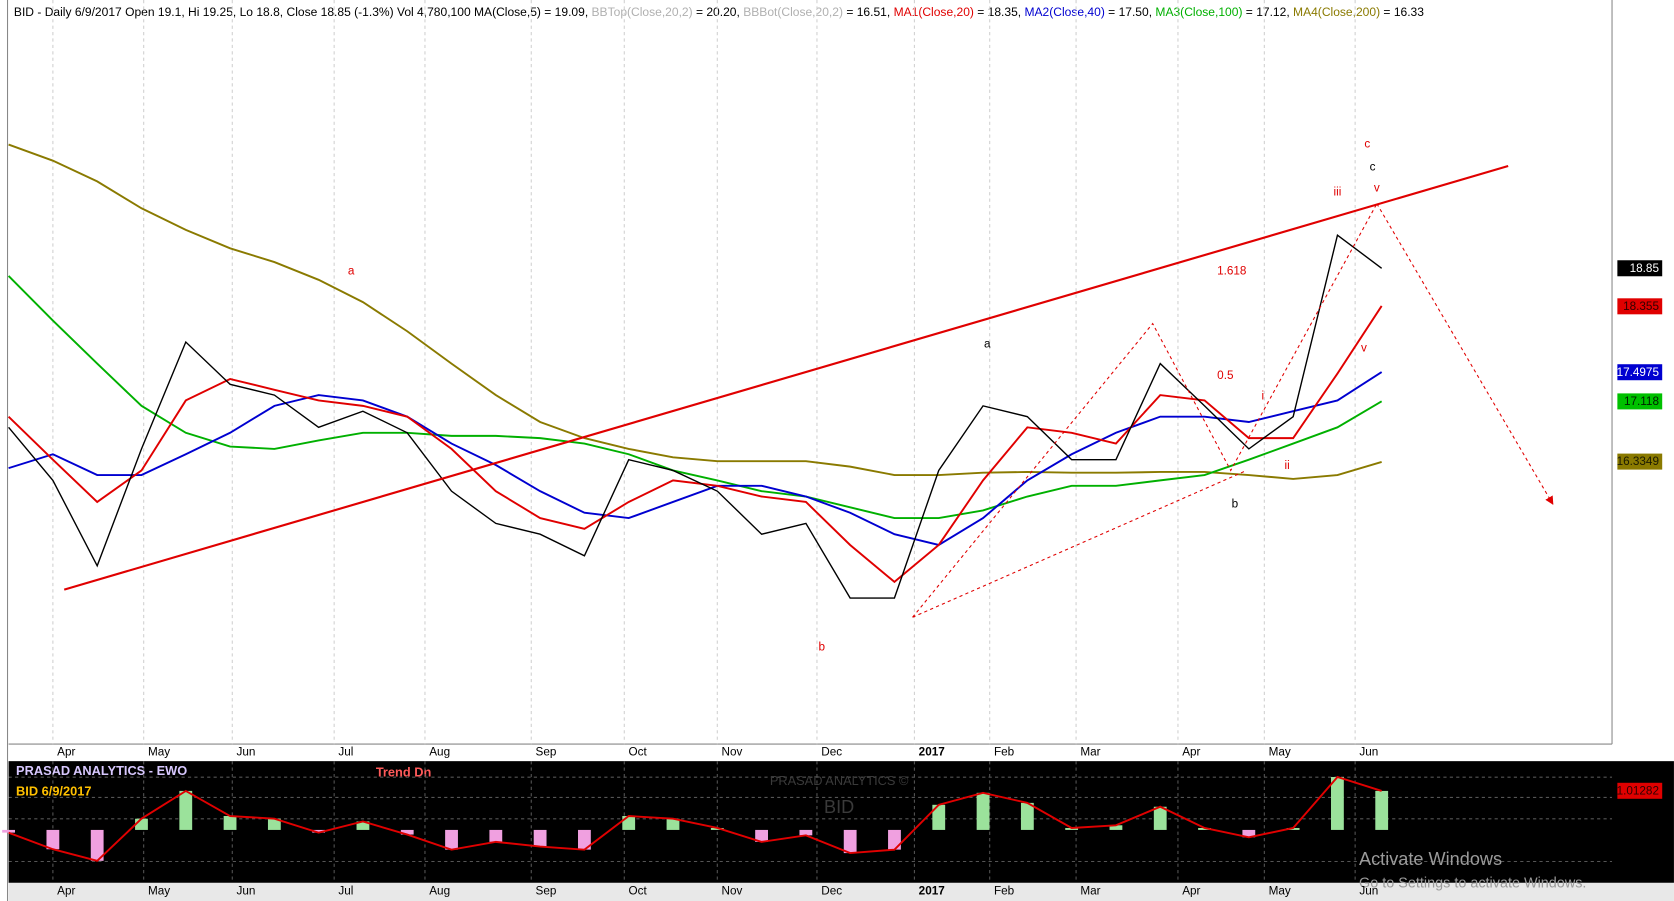 The height and width of the screenshot is (901, 1674). What do you see at coordinates (839, 780) in the screenshot?
I see `oscillator-watermark: PRASAD ANALYTICS ©` at bounding box center [839, 780].